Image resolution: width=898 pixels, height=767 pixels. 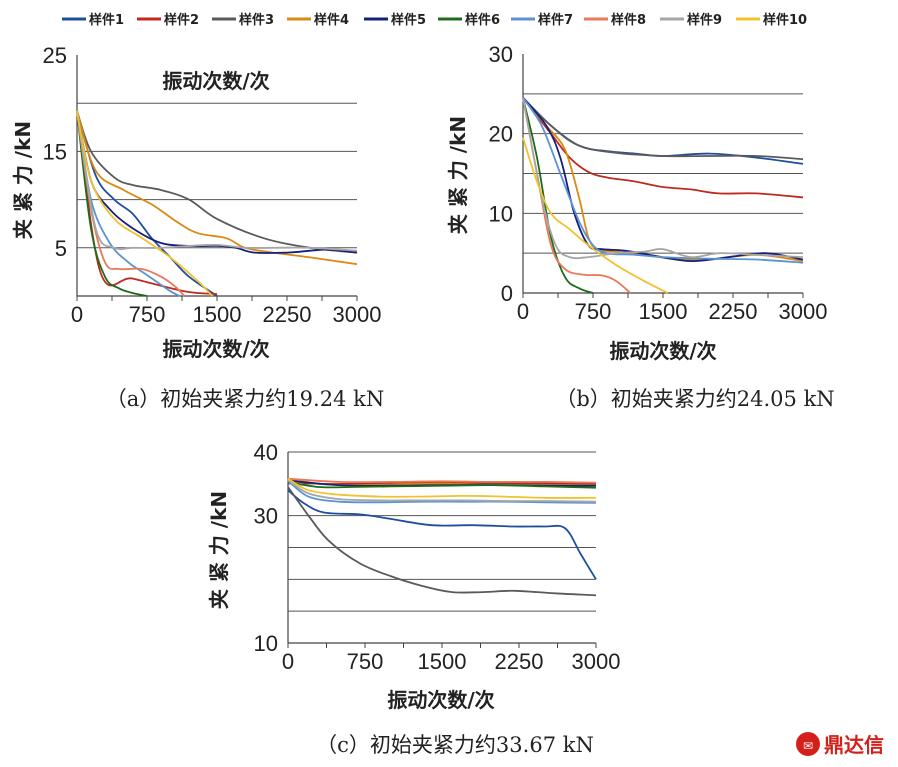 I want to click on legend-label: 样件5, so click(x=408, y=20).